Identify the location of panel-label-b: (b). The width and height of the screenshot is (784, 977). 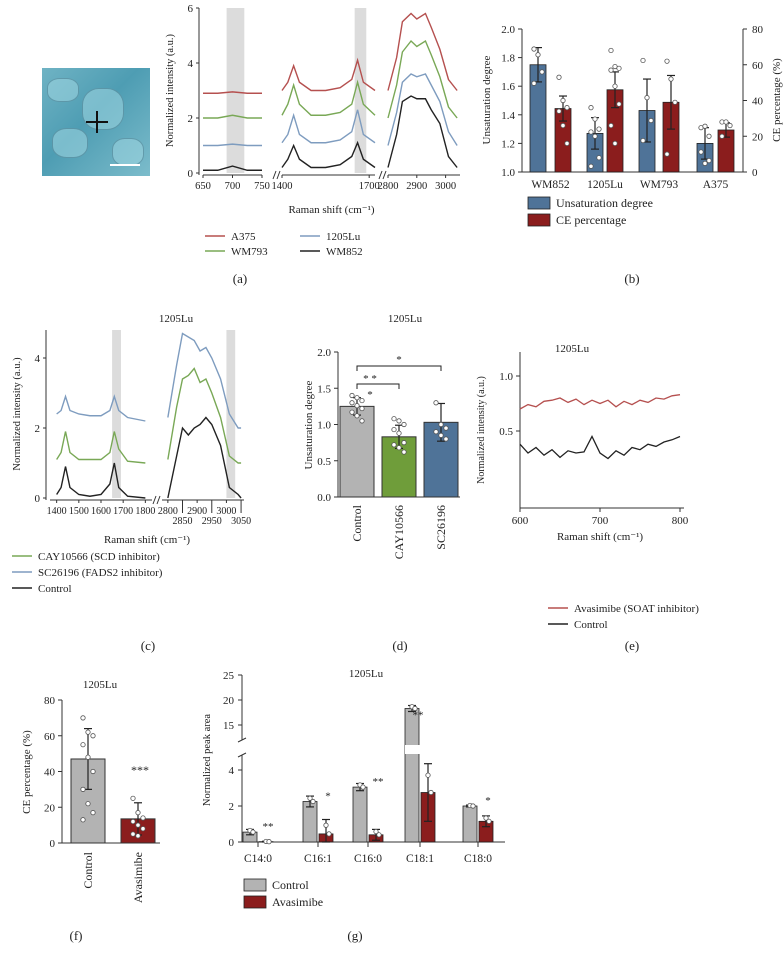
(631, 278).